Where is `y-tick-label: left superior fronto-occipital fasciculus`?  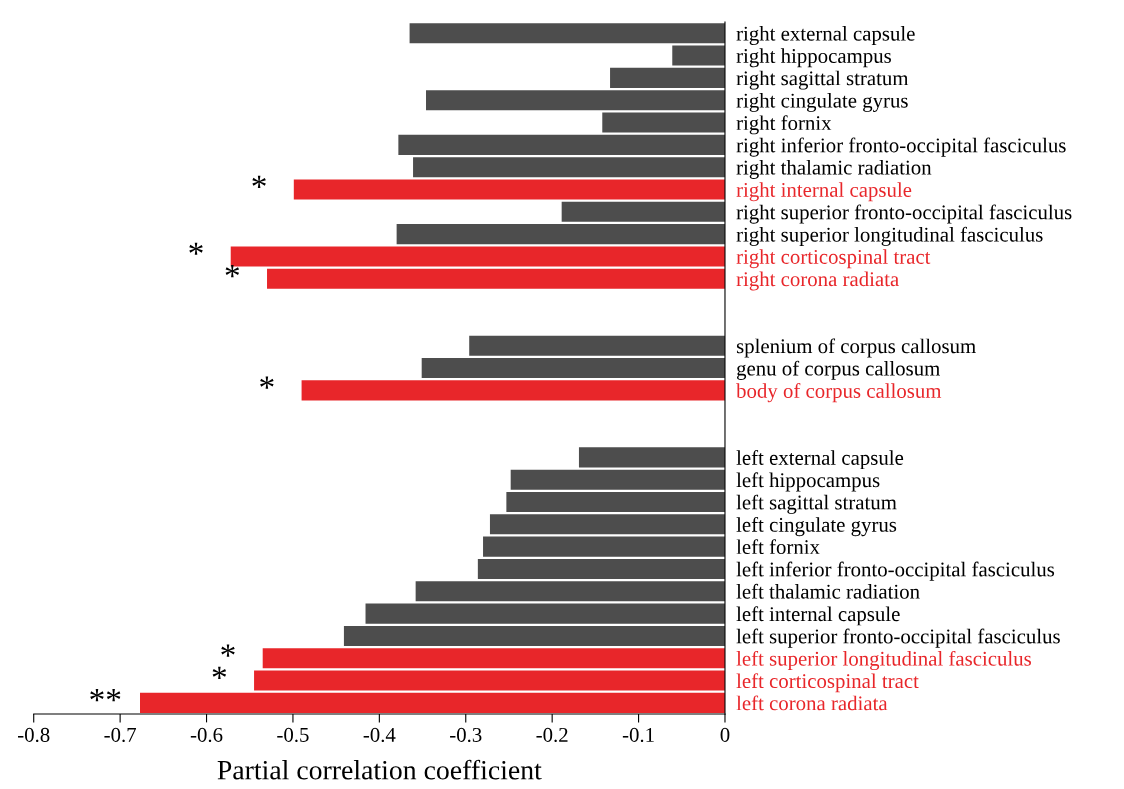 y-tick-label: left superior fronto-occipital fasciculus is located at coordinates (898, 638).